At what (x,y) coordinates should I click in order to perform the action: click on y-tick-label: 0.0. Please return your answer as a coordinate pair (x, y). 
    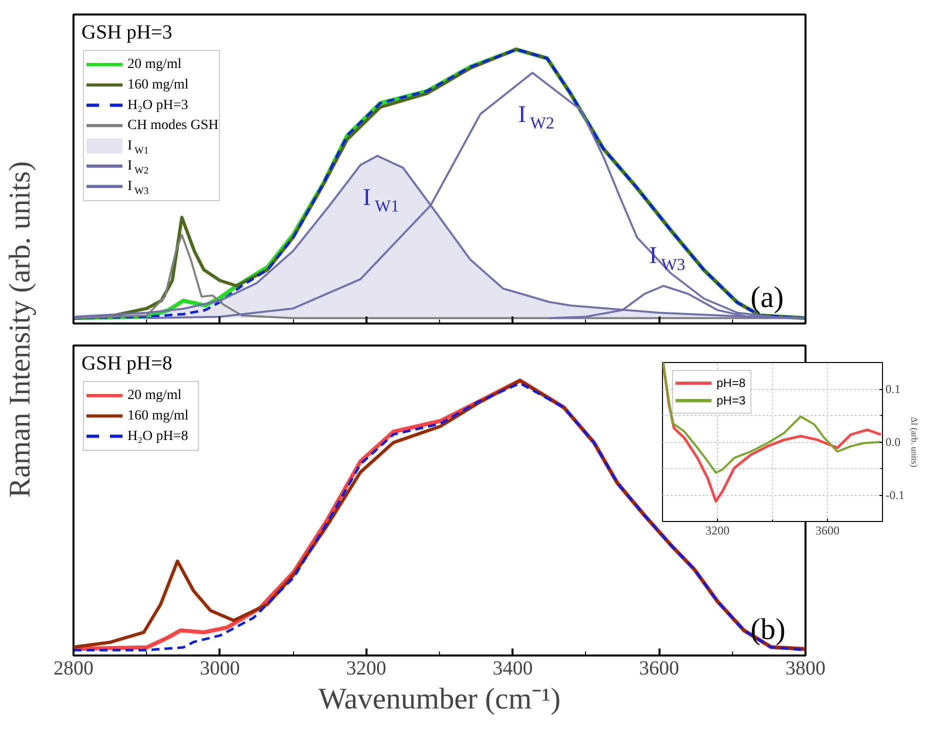
    Looking at the image, I should click on (893, 442).